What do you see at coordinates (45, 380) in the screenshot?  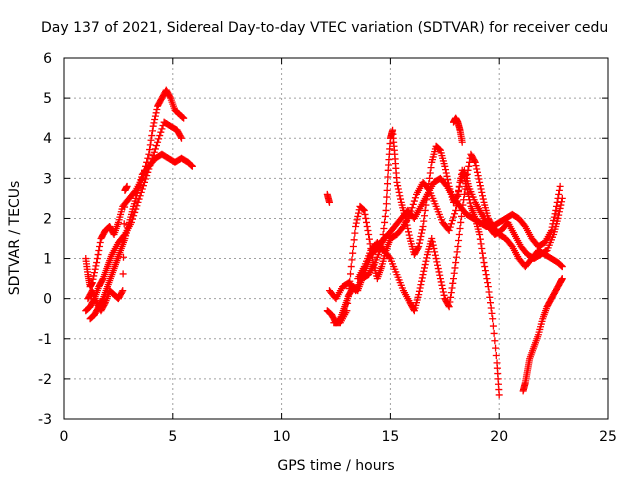 I see `y-tick-label: -2` at bounding box center [45, 380].